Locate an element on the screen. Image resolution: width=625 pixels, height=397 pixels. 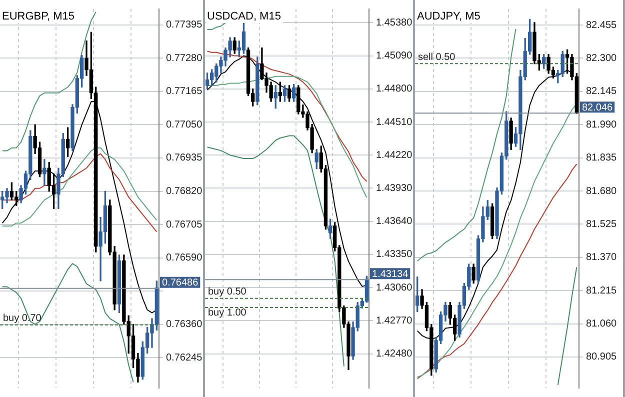
y-tick-label: 1.42480 is located at coordinates (394, 354).